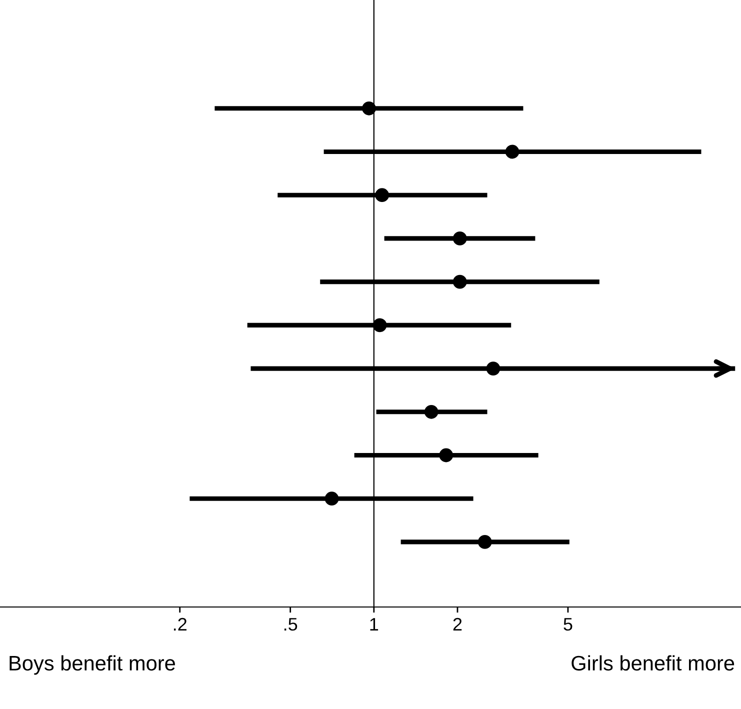 This screenshot has height=709, width=741. Describe the element at coordinates (374, 624) in the screenshot. I see `x-tick-label: 1` at that location.